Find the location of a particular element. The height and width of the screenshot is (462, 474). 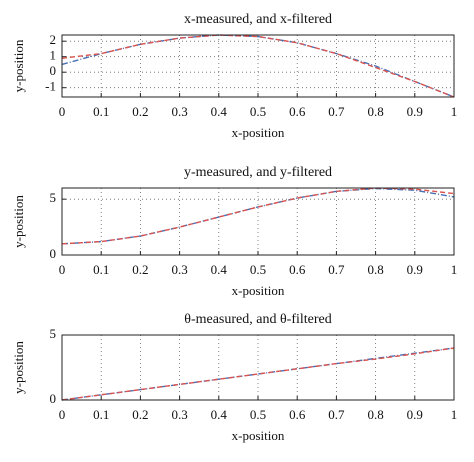

chart-title: θ-measured, and θ-filtered is located at coordinates (258, 319).